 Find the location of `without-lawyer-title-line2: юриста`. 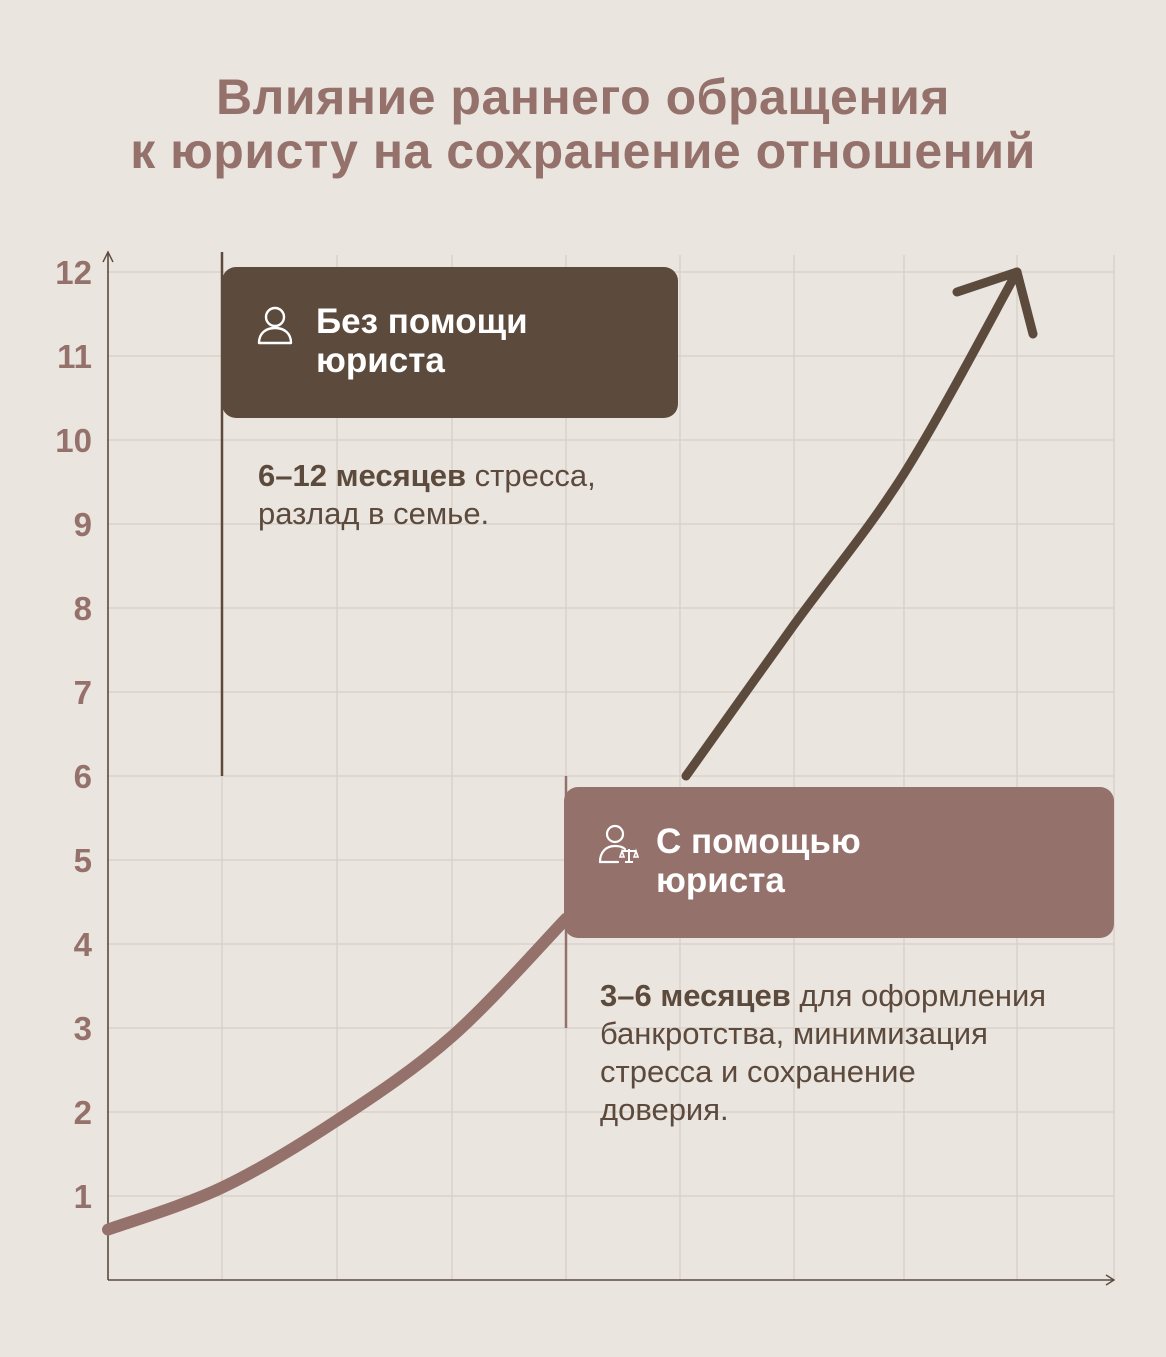

without-lawyer-title-line2: юриста is located at coordinates (380, 360).